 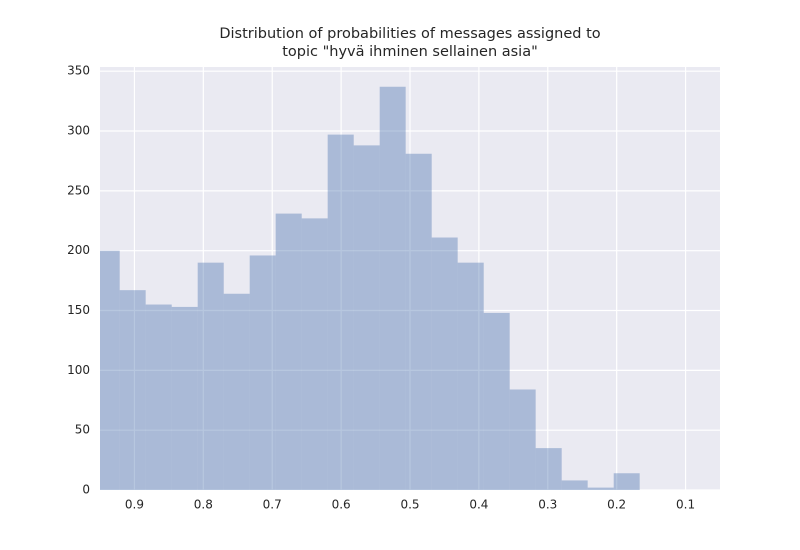 I want to click on x-tick-label: 0.2, so click(x=616, y=505).